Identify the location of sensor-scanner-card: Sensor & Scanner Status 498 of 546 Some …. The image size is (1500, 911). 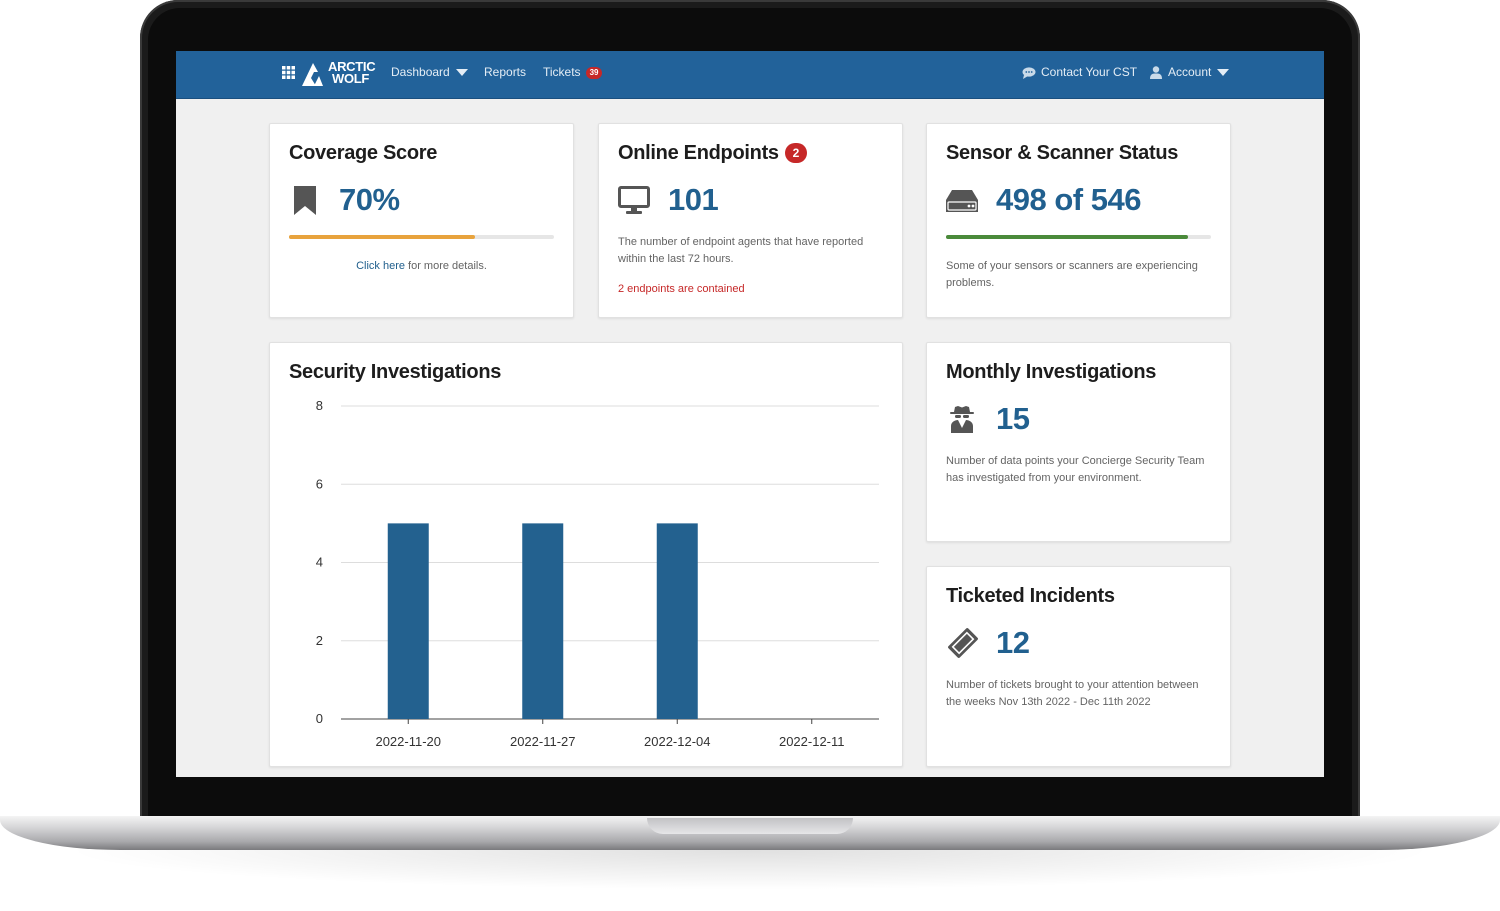
(1078, 220).